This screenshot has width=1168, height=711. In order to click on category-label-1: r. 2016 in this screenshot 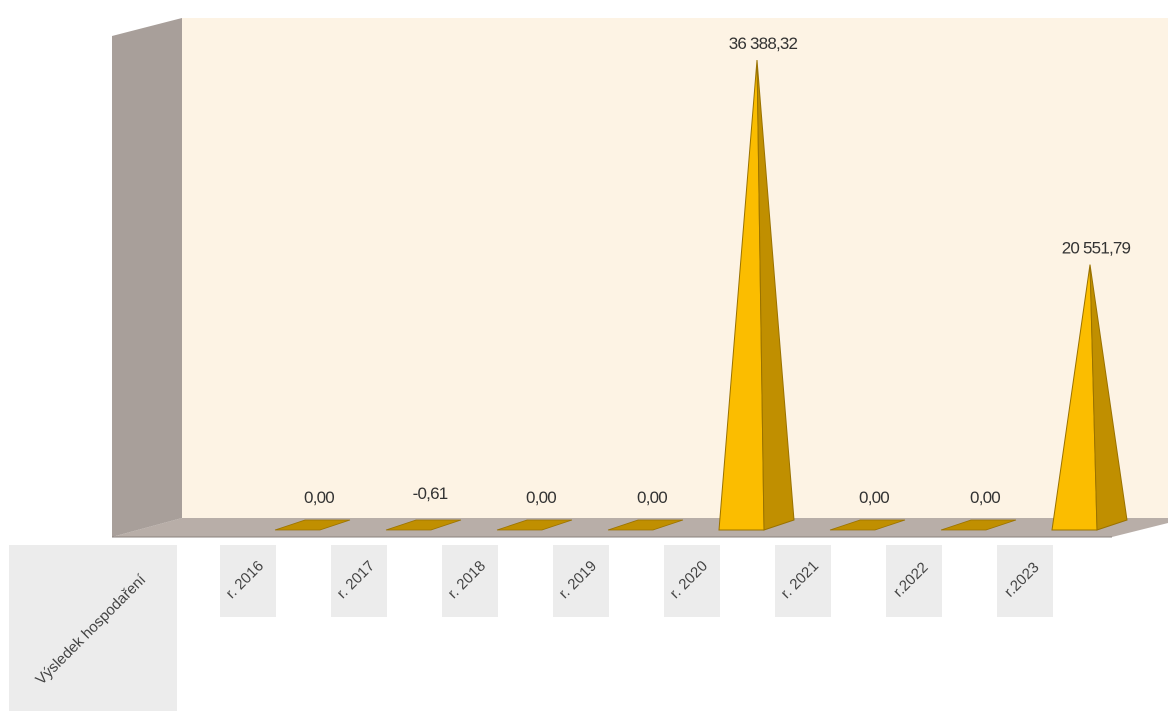, I will do `click(248, 581)`.